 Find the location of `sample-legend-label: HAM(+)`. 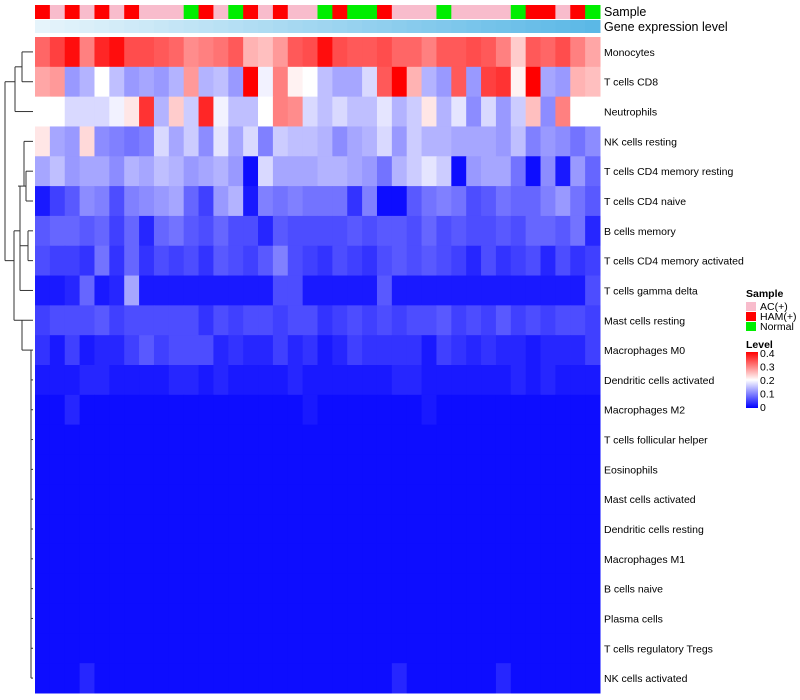

sample-legend-label: HAM(+) is located at coordinates (778, 317).